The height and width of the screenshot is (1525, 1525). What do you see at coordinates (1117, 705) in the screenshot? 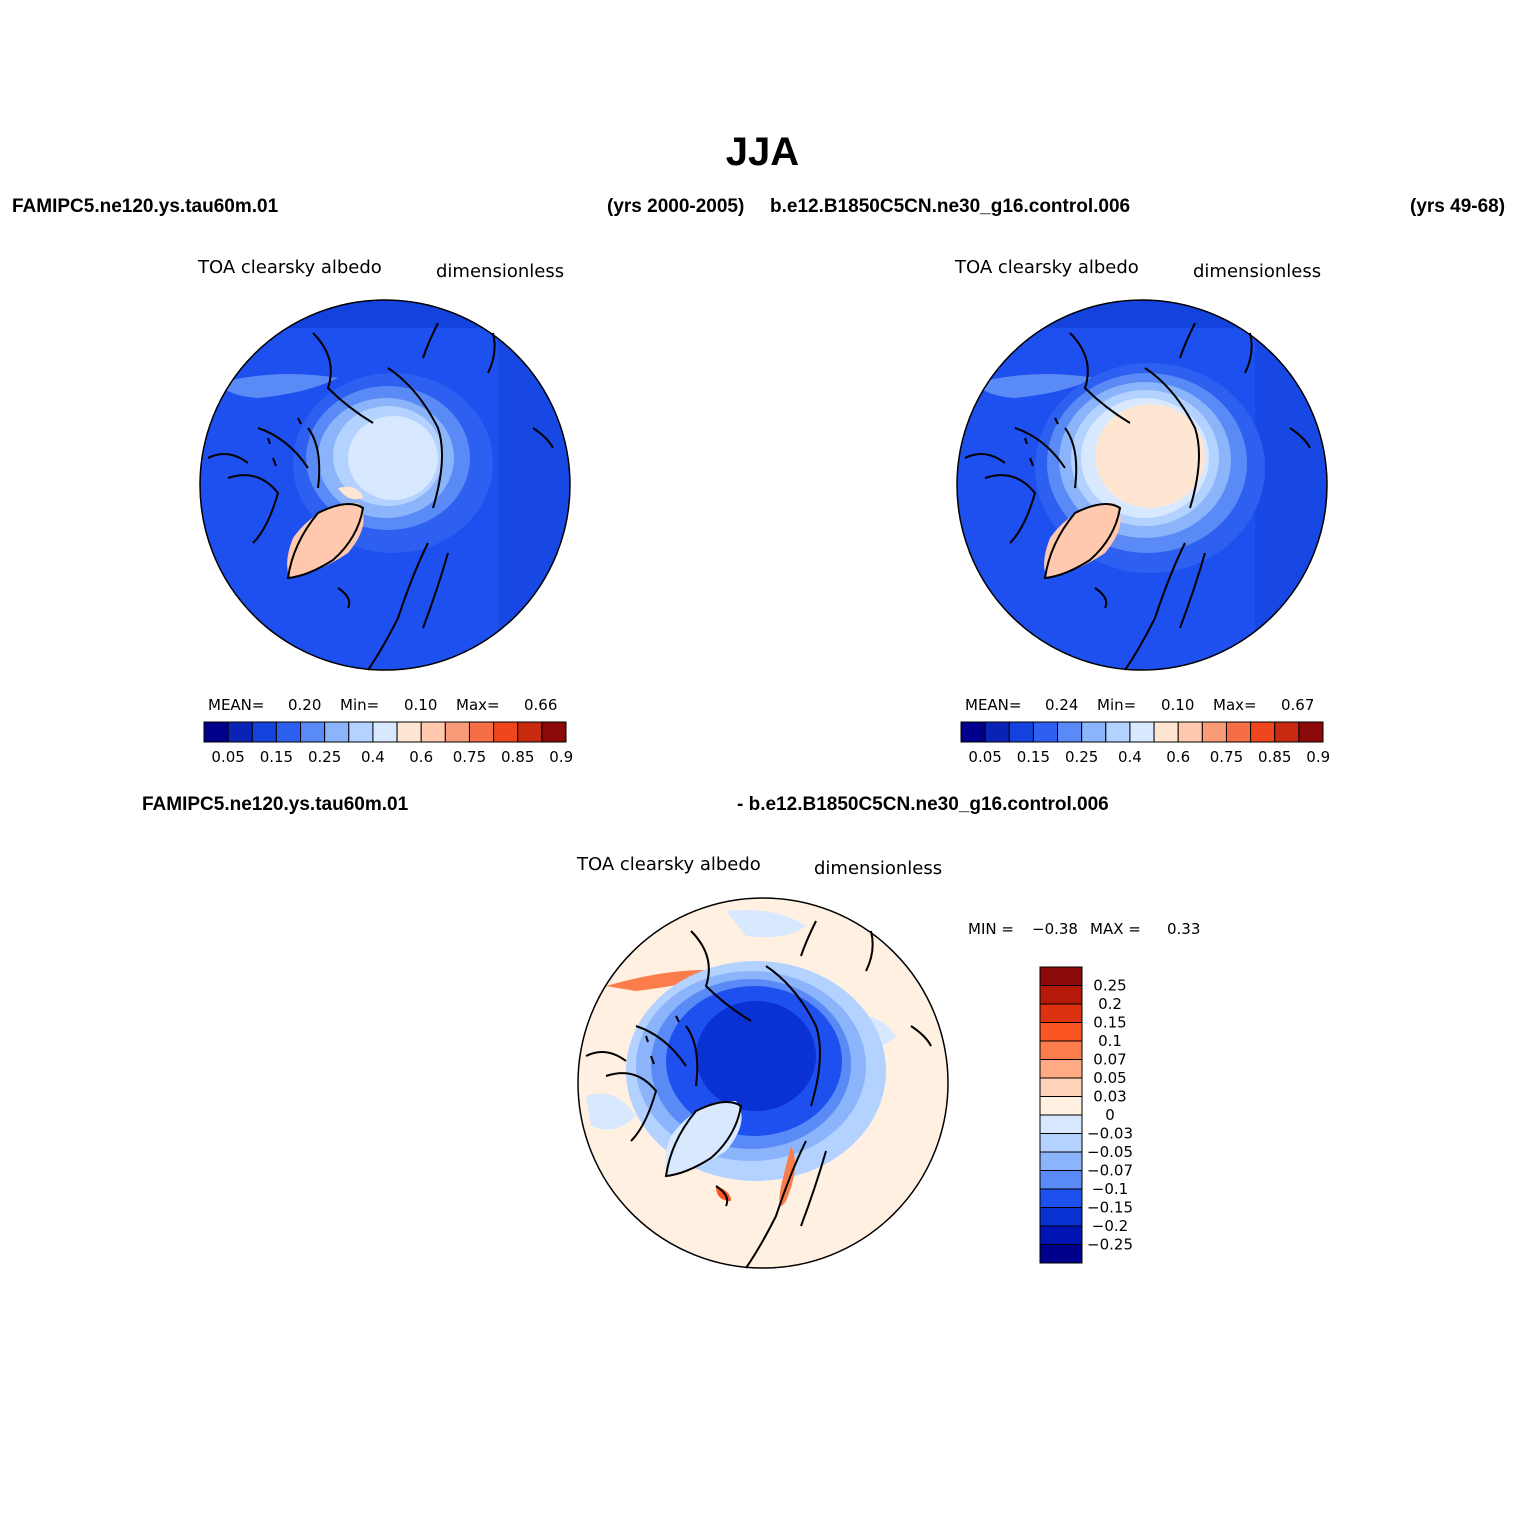
I see `panel2-min-label: Min=` at bounding box center [1117, 705].